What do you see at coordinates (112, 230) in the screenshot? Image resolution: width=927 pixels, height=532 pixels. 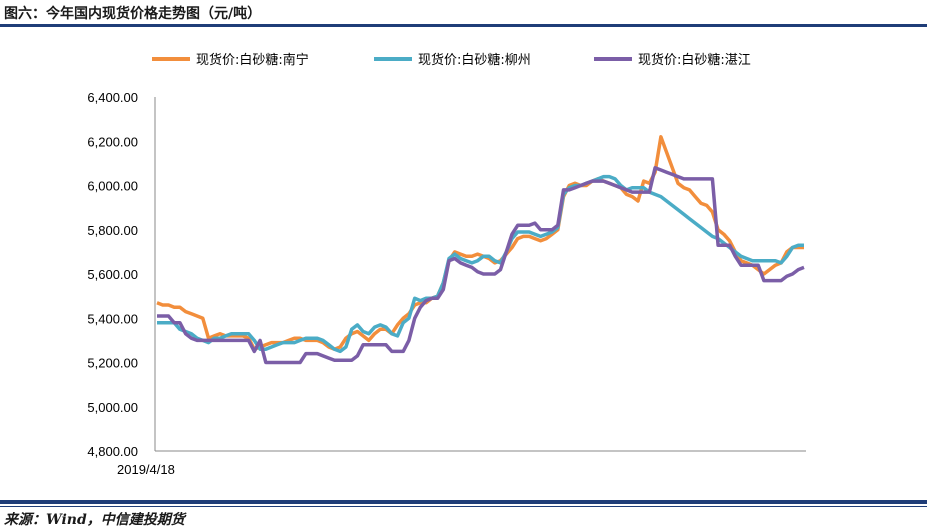 I see `y-tick-label: 5,800.00` at bounding box center [112, 230].